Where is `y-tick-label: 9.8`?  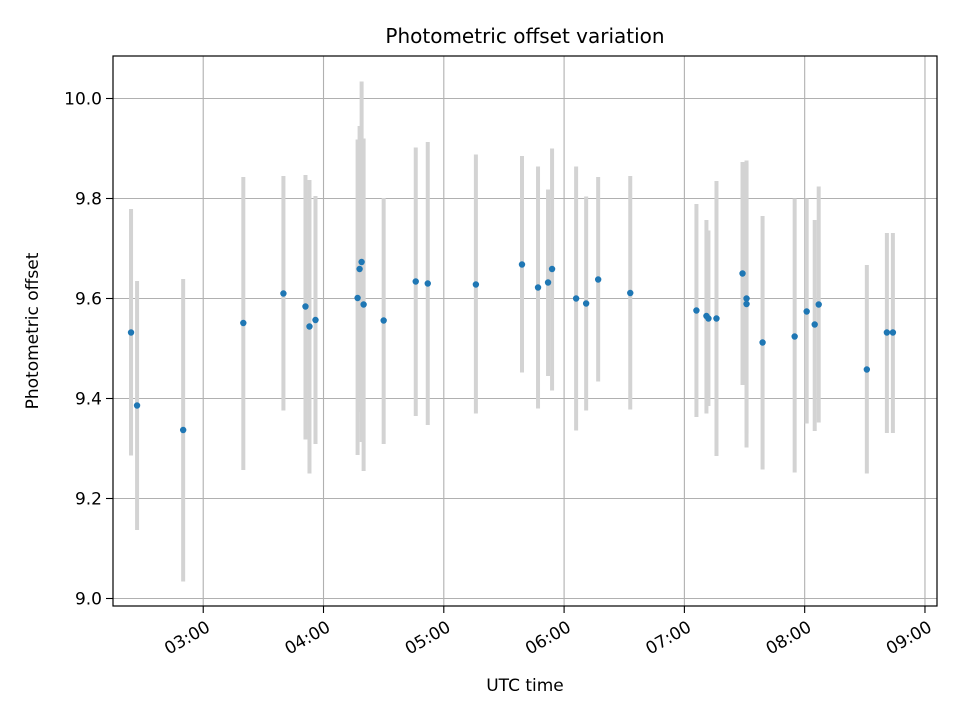 y-tick-label: 9.8 is located at coordinates (88, 200).